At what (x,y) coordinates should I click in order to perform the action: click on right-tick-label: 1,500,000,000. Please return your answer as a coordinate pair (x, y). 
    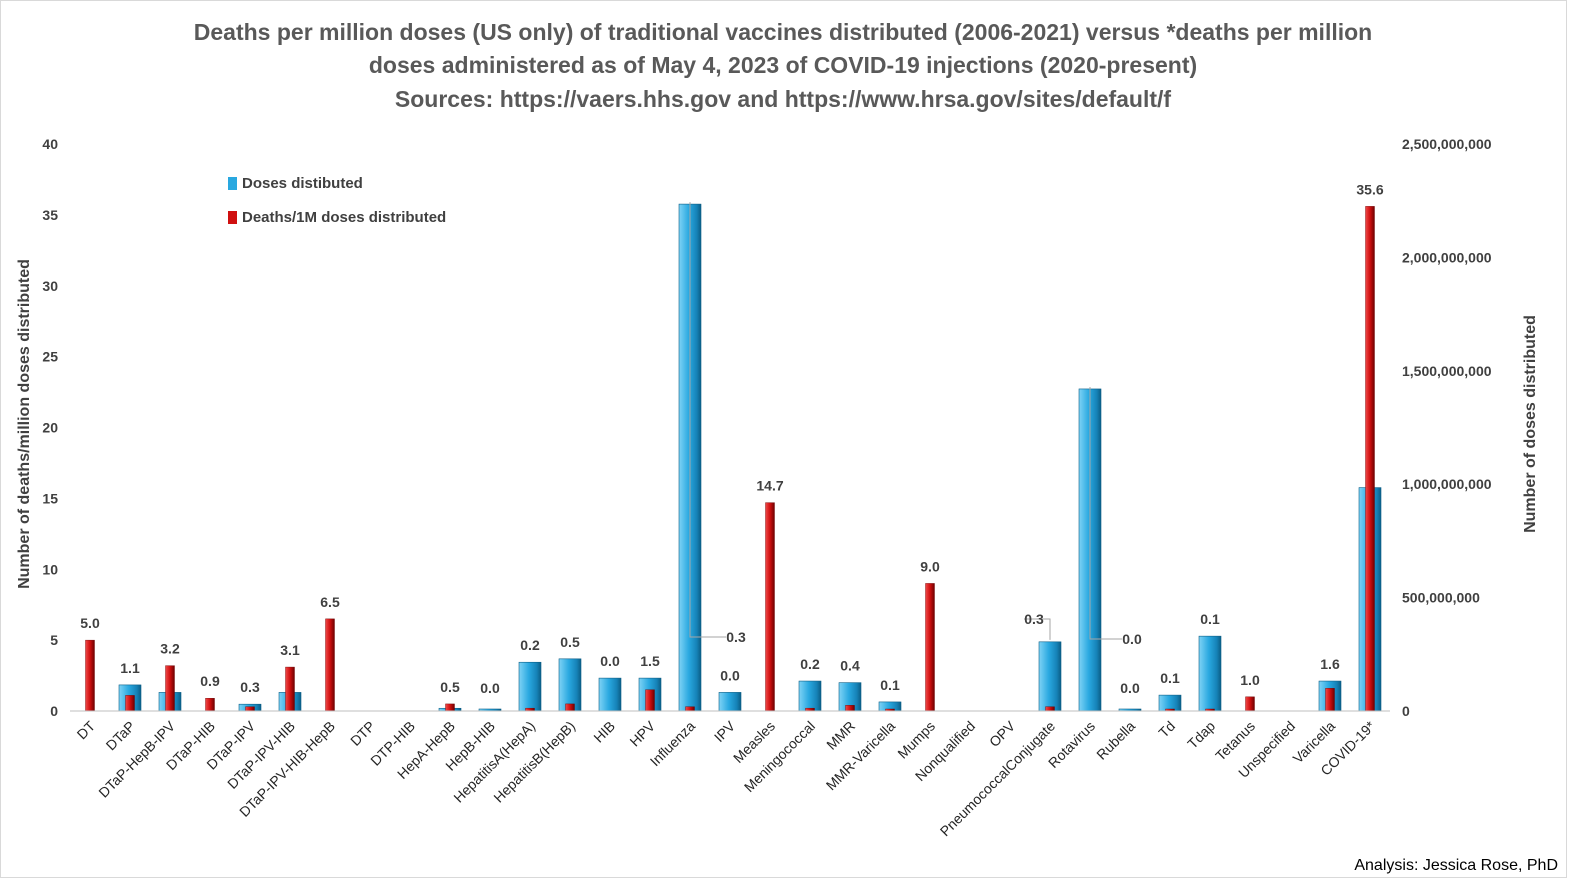
    Looking at the image, I should click on (1447, 371).